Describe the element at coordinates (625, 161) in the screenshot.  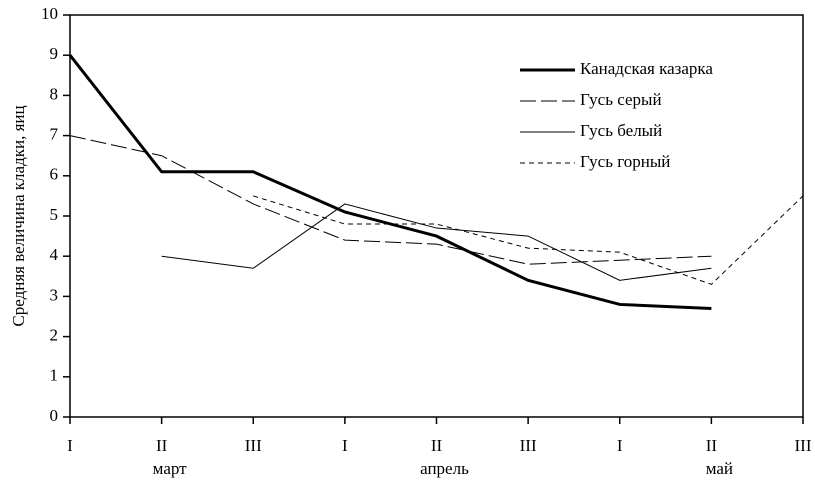
I see `legend-label: Гусь горный` at that location.